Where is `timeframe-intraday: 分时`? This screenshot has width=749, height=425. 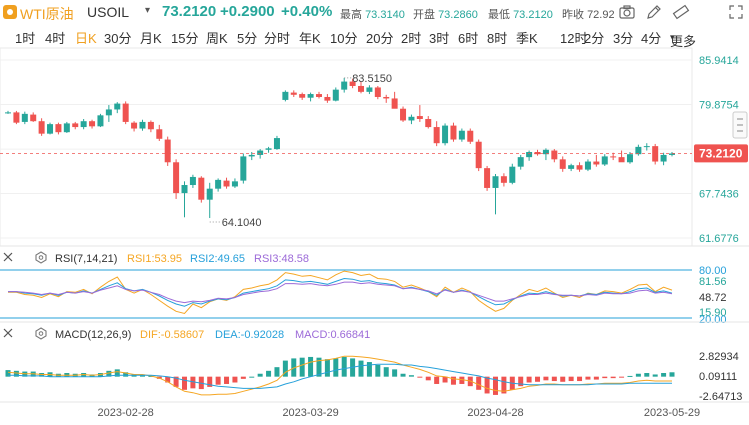
timeframe-intraday: 分时 is located at coordinates (277, 38).